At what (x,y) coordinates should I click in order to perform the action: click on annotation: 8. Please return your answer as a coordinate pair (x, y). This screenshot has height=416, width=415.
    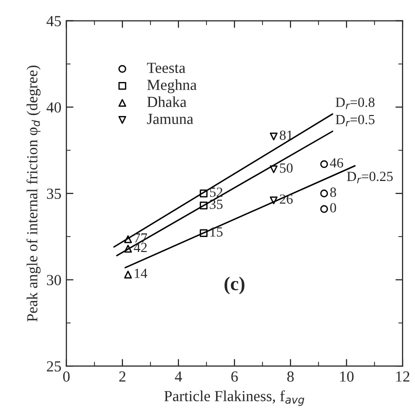
    Looking at the image, I should click on (333, 192).